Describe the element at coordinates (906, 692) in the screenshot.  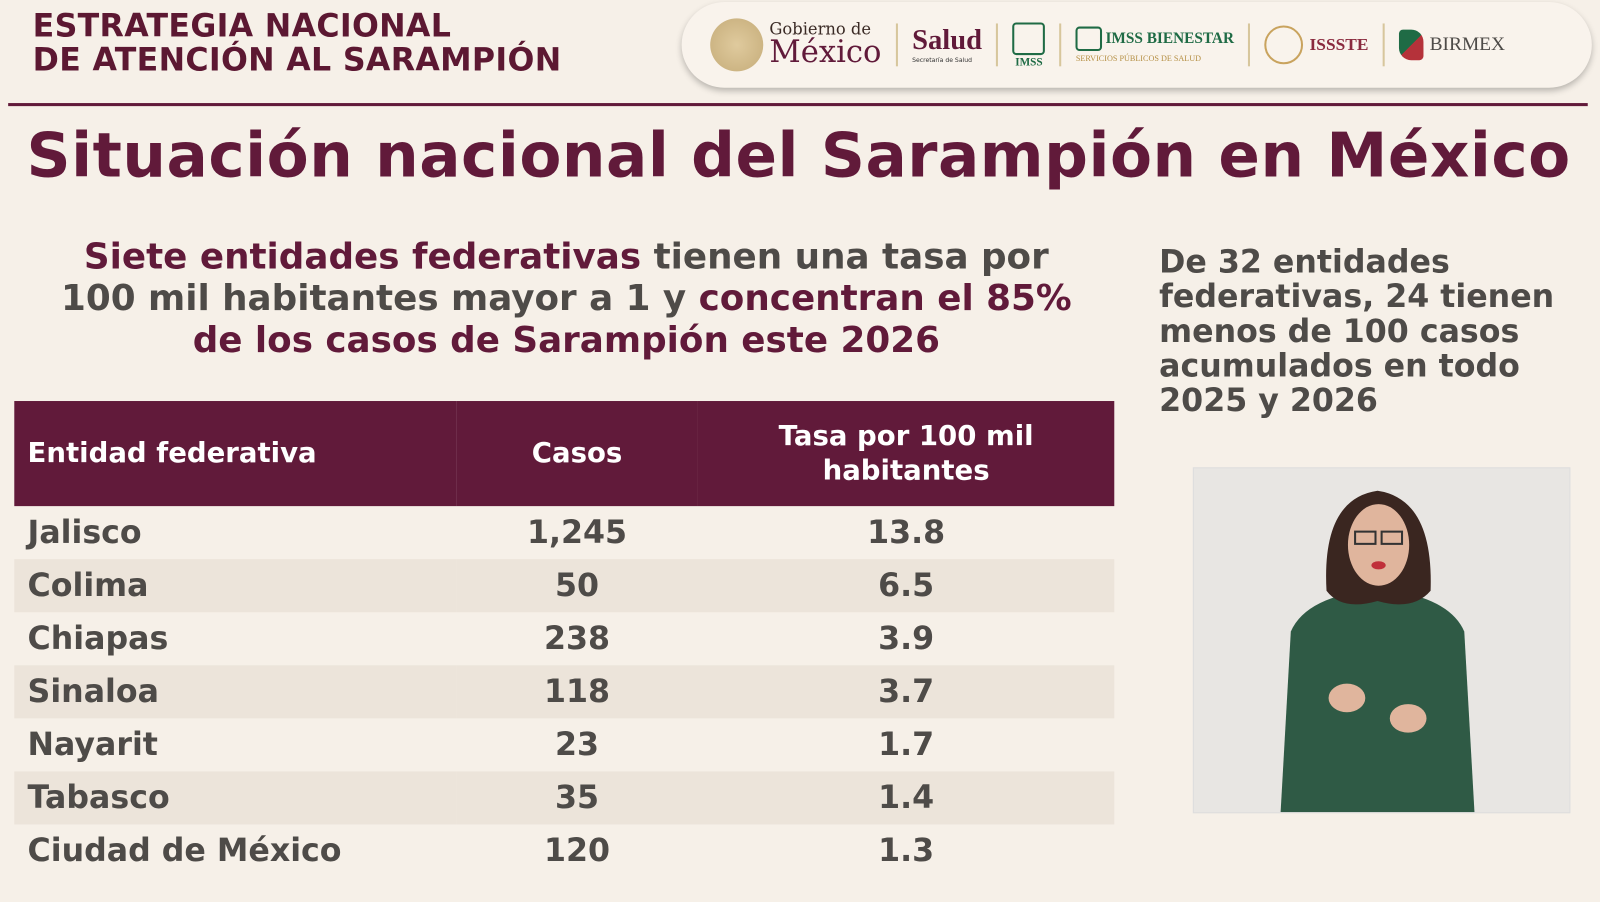
I see `cell-tasa: 3.7` at that location.